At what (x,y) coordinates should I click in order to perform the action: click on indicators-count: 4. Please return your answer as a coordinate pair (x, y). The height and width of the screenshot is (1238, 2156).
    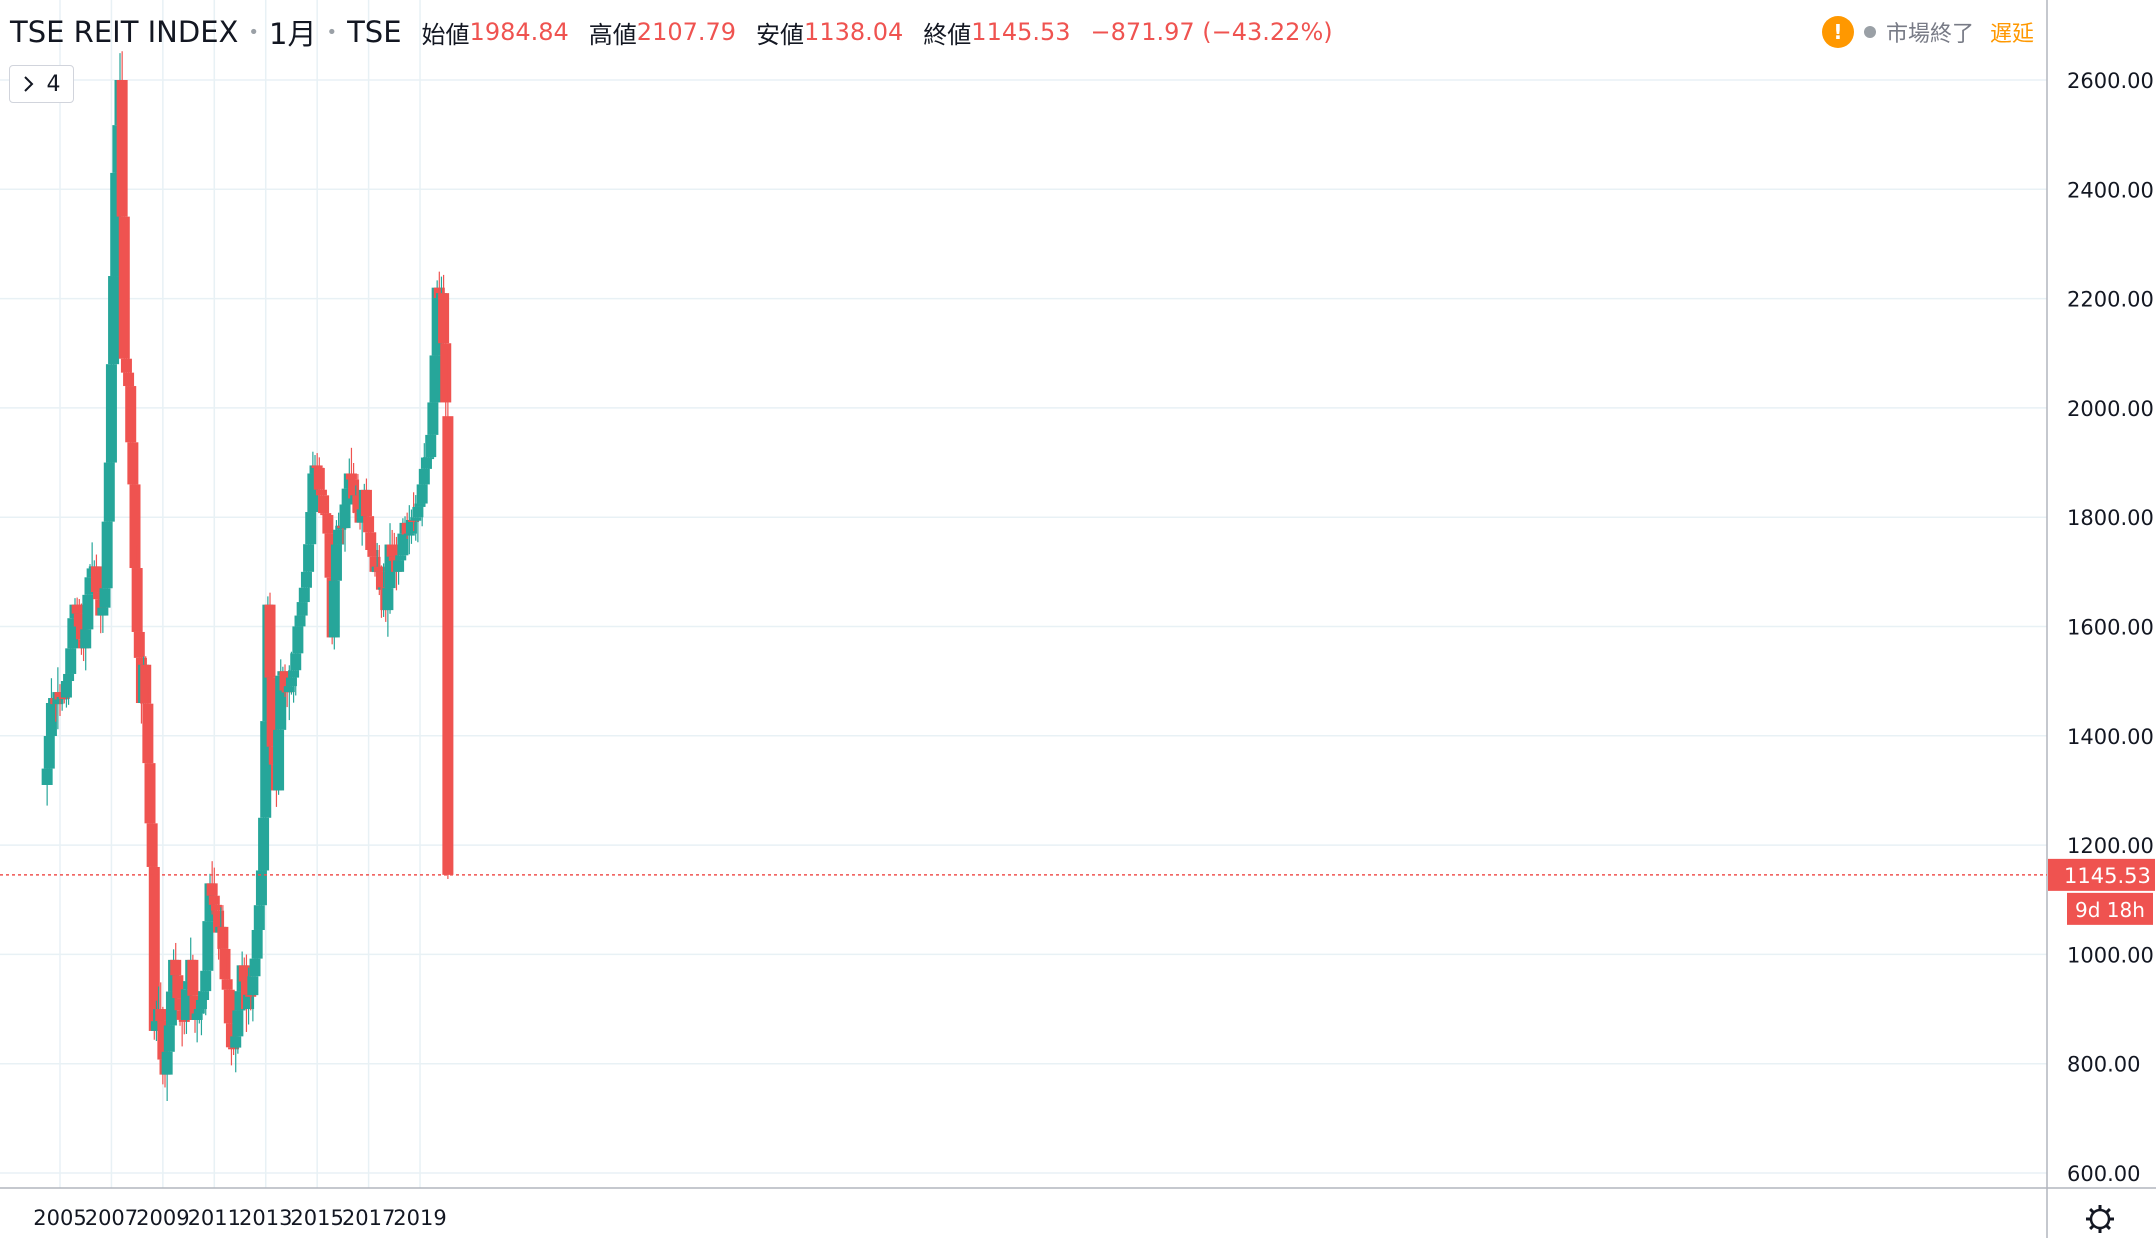
    Looking at the image, I should click on (53, 84).